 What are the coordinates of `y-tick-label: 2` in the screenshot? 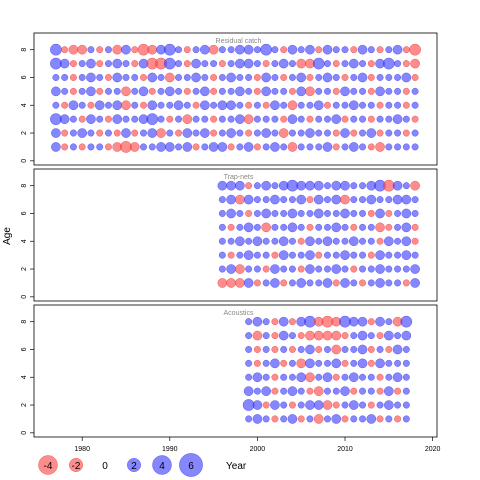 It's located at (24, 269).